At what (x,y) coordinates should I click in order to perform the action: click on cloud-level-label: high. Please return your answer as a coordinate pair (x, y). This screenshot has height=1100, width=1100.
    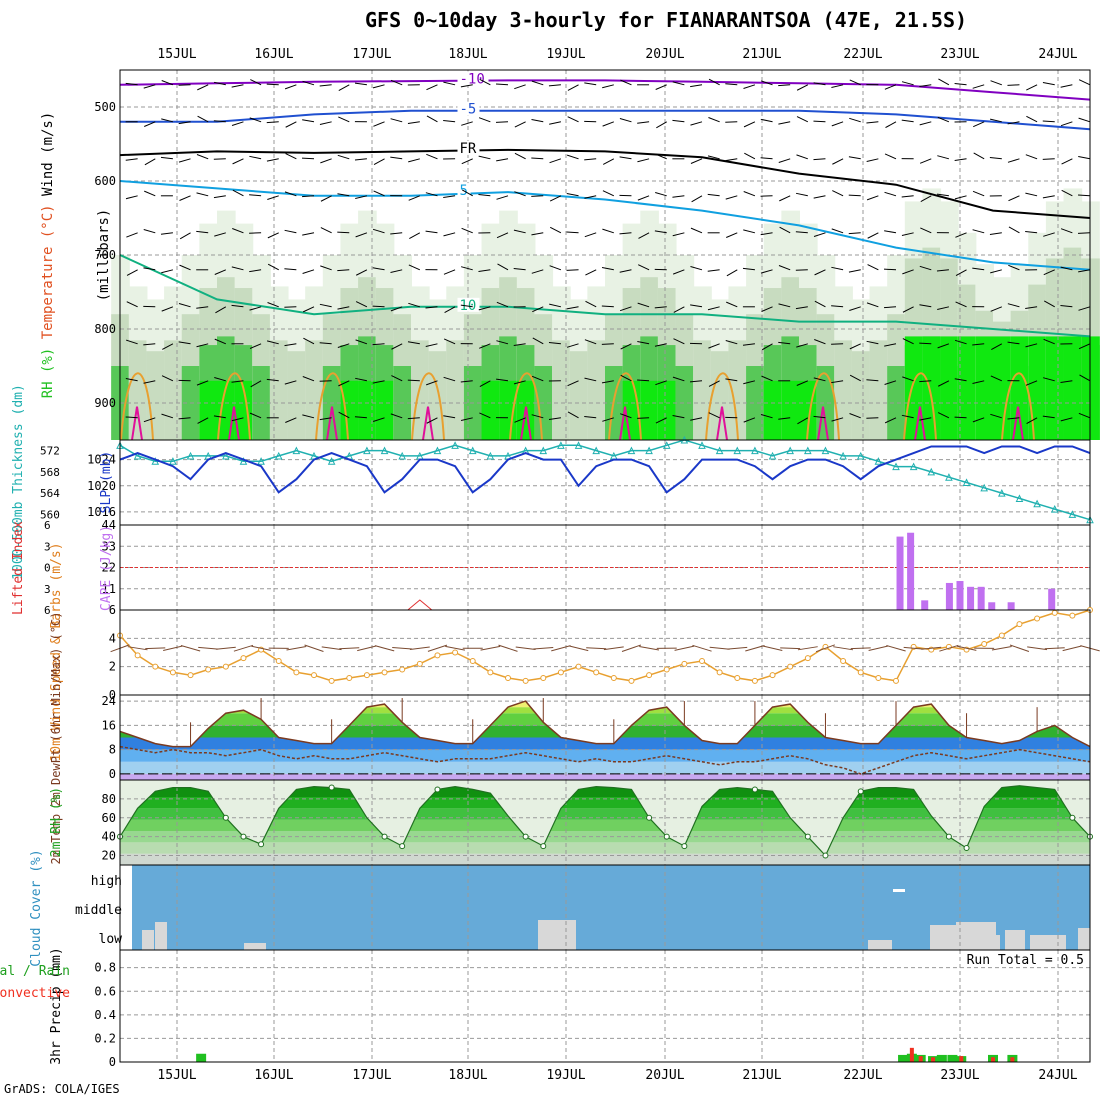
    Looking at the image, I should click on (106, 881).